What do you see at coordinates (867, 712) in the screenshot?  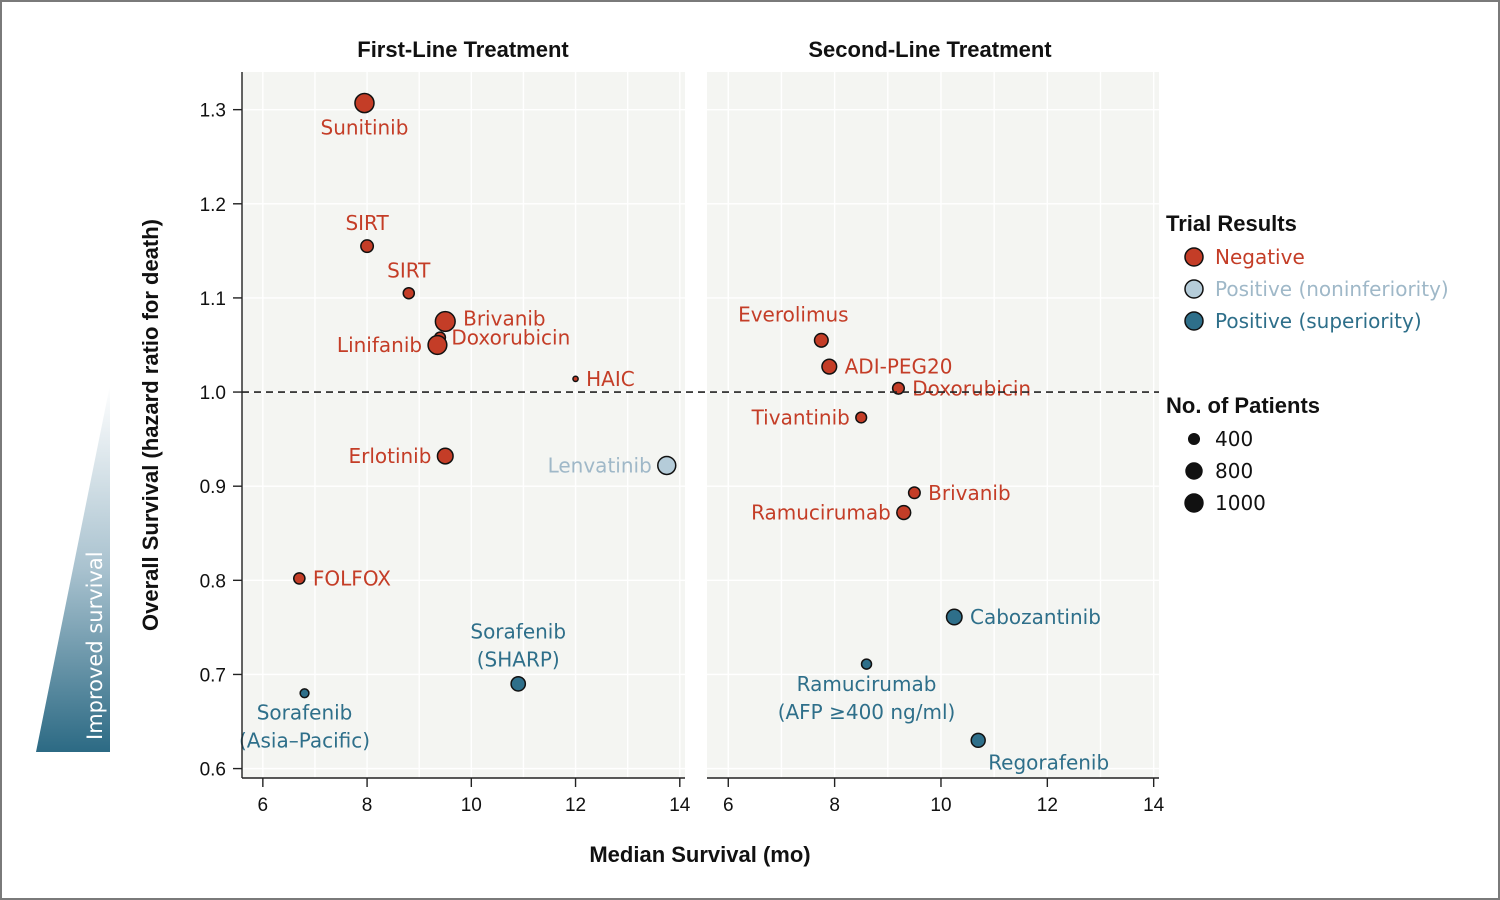 I see `point-label-line: (AFP ≥400 ng/ml)` at bounding box center [867, 712].